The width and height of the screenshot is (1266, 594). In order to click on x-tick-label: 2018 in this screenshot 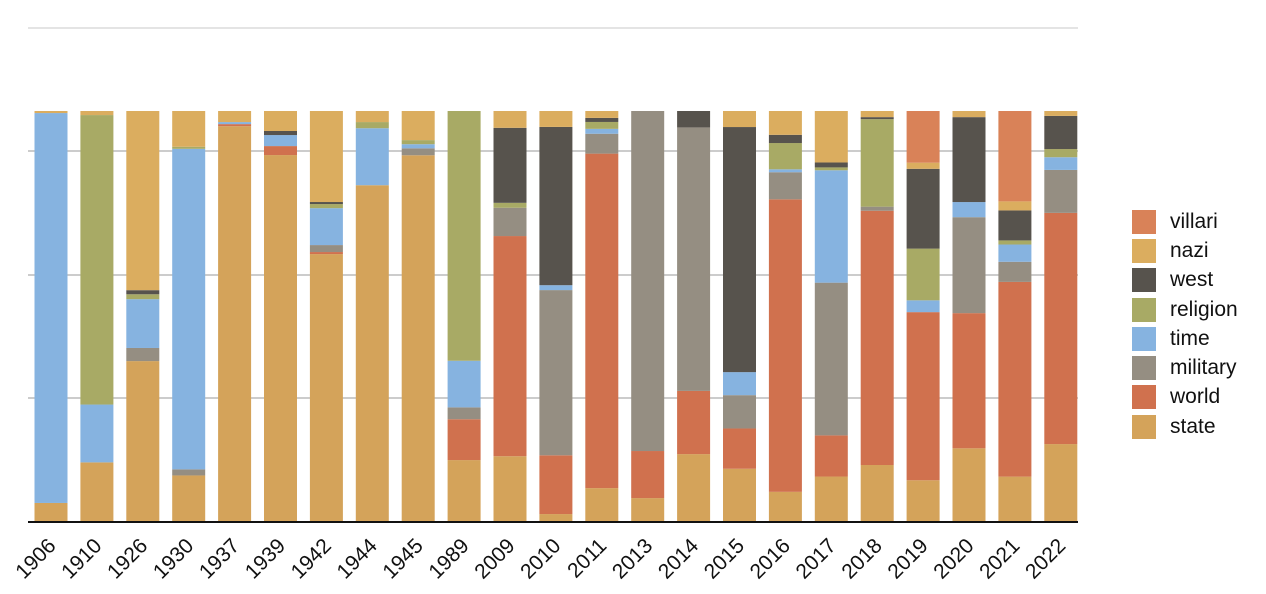, I will do `click(861, 558)`.